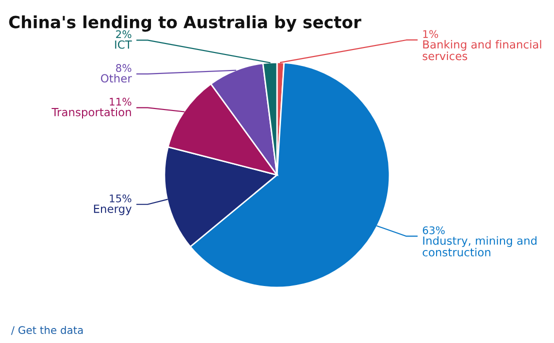 This screenshot has height=343, width=554. What do you see at coordinates (47, 330) in the screenshot?
I see `text: / Get the data` at bounding box center [47, 330].